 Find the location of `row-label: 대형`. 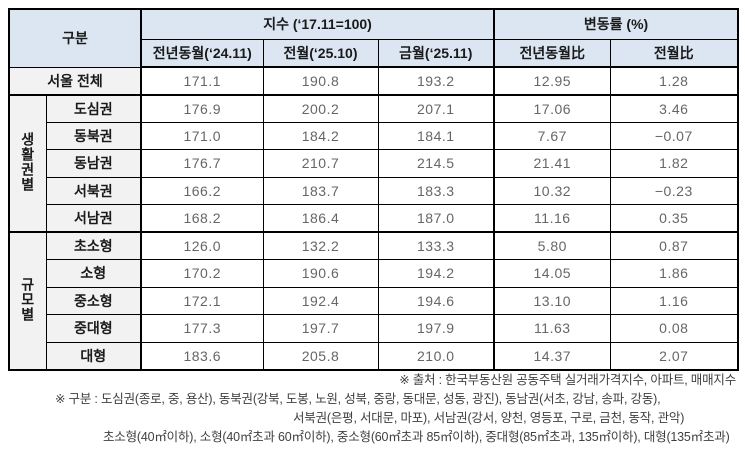

row-label: 대형 is located at coordinates (93, 355).